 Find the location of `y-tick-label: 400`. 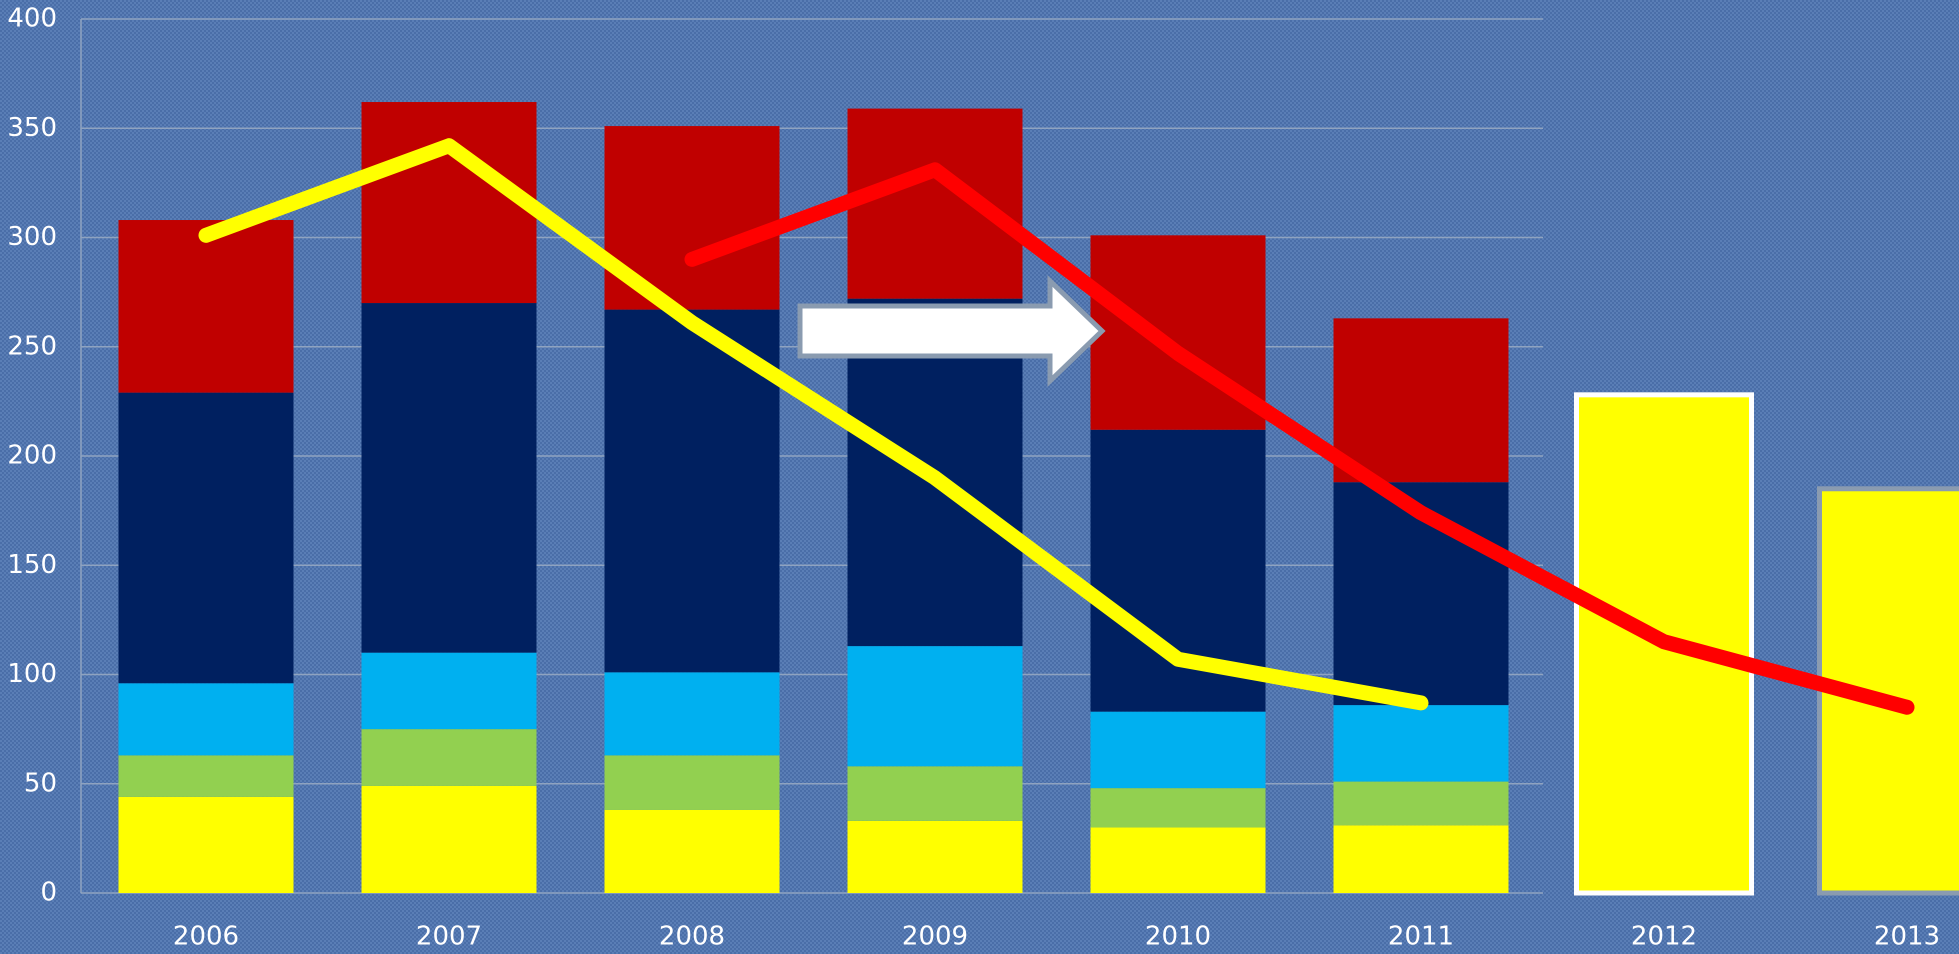

y-tick-label: 400 is located at coordinates (32, 19).